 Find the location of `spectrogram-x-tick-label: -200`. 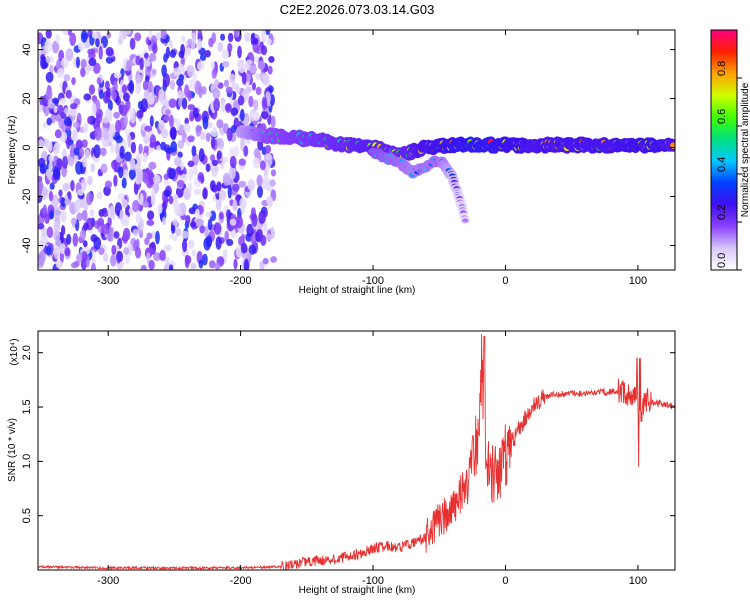

spectrogram-x-tick-label: -200 is located at coordinates (241, 281).